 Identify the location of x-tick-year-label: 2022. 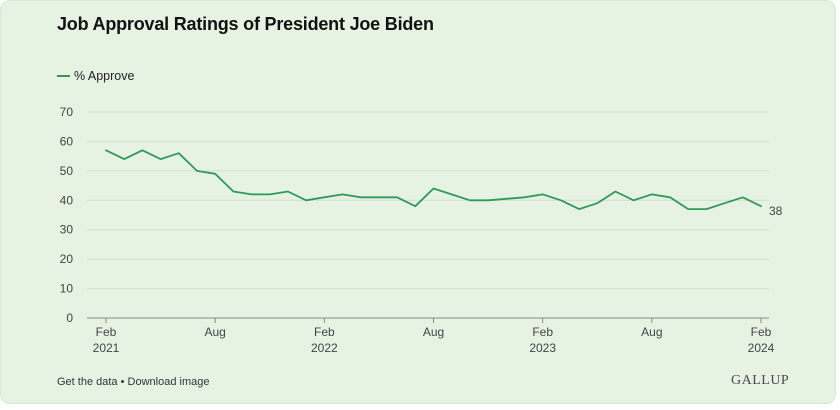
(324, 348).